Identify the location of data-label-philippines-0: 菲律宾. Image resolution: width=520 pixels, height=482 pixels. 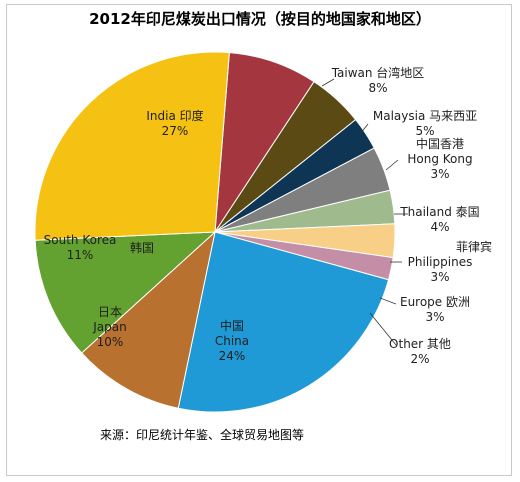
(474, 246).